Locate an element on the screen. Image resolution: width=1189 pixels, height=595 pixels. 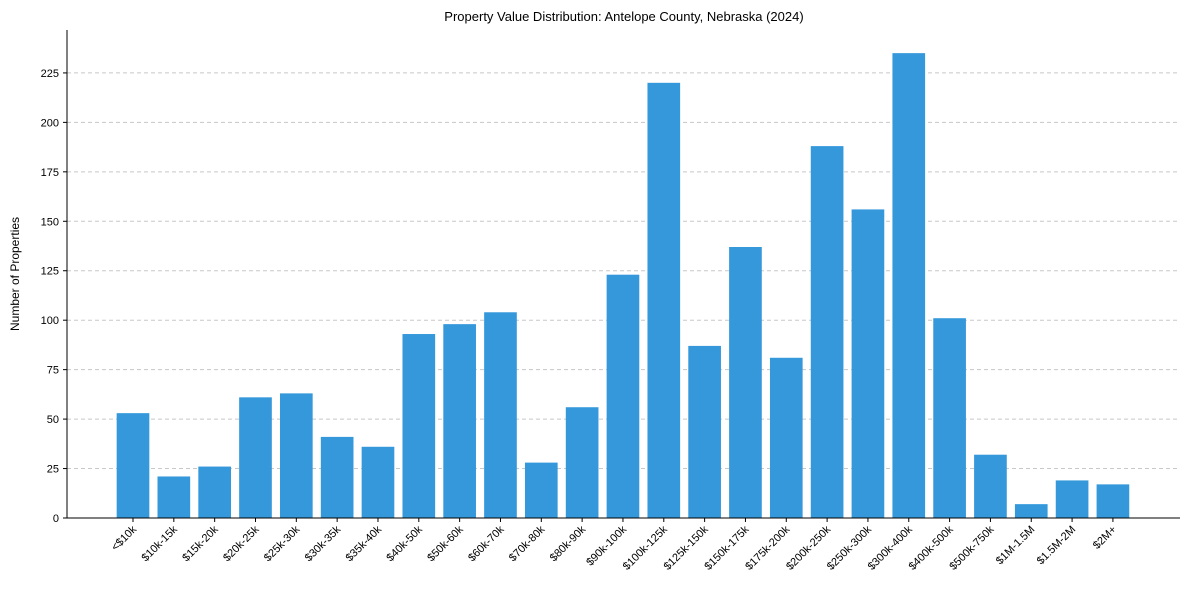
y-tick-label: 0 is located at coordinates (56, 519).